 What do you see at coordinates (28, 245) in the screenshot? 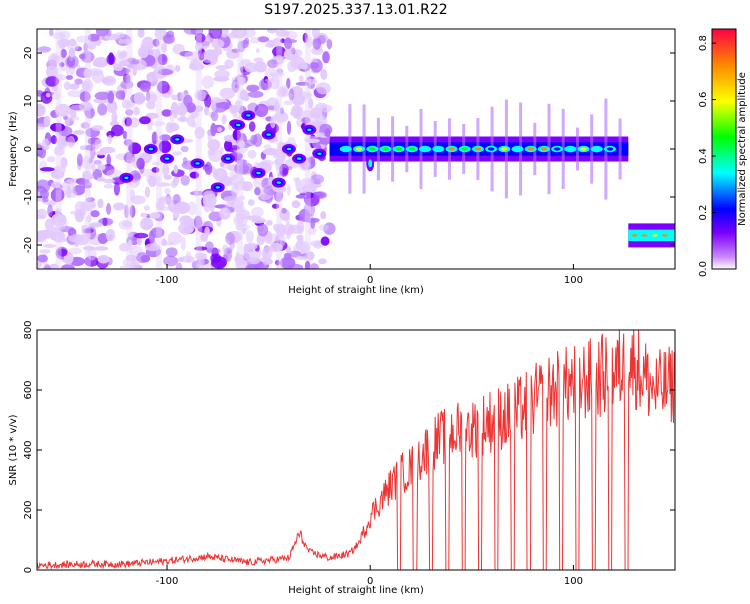
I see `spectrogram-ytick-label: -20` at bounding box center [28, 245].